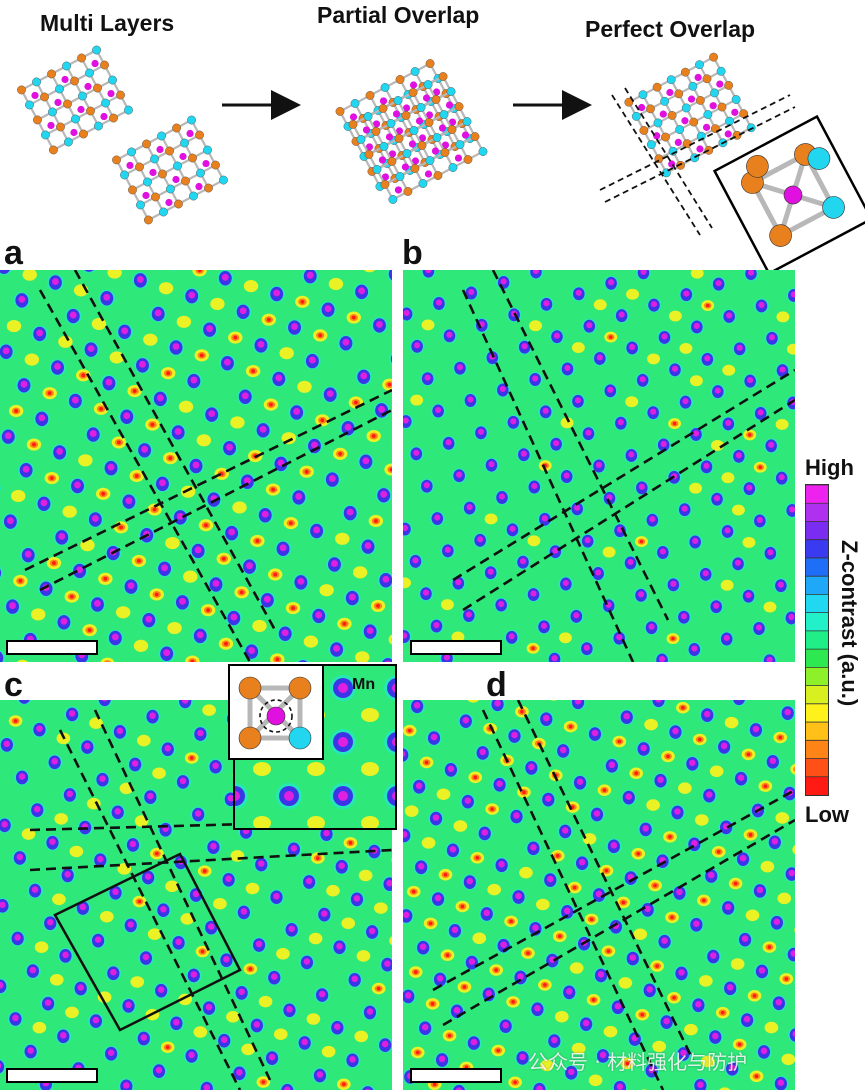 Image resolution: width=865 pixels, height=1090 pixels. What do you see at coordinates (496, 685) in the screenshot?
I see `panel-letter-d: d` at bounding box center [496, 685].